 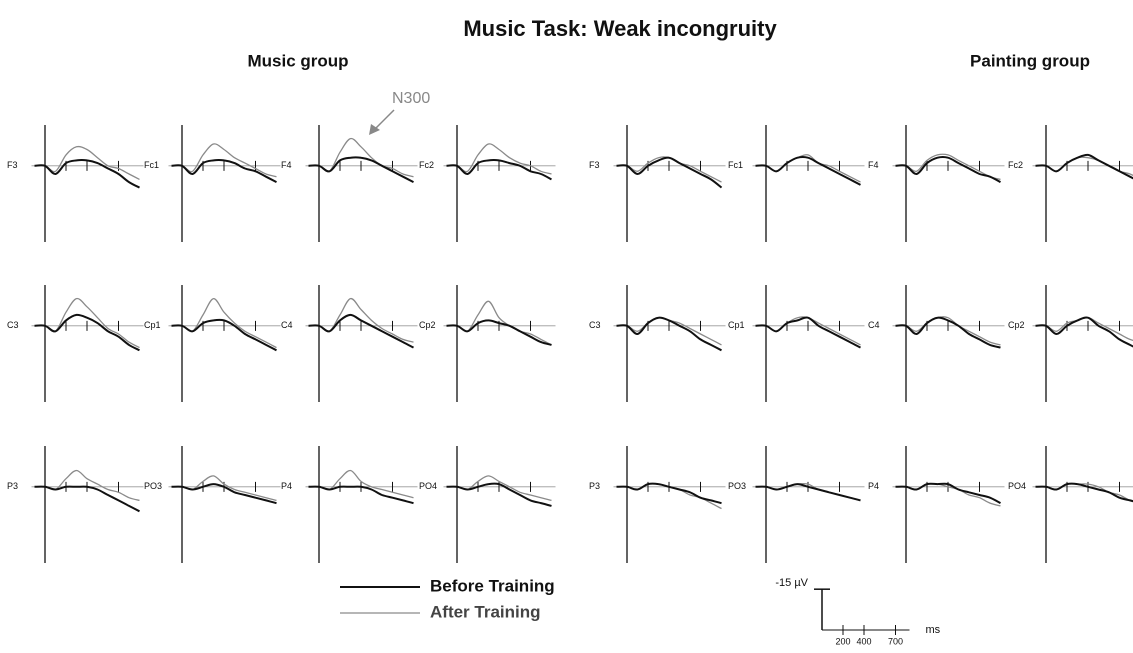 I want to click on scale-tick-label: 700, so click(x=895, y=641).